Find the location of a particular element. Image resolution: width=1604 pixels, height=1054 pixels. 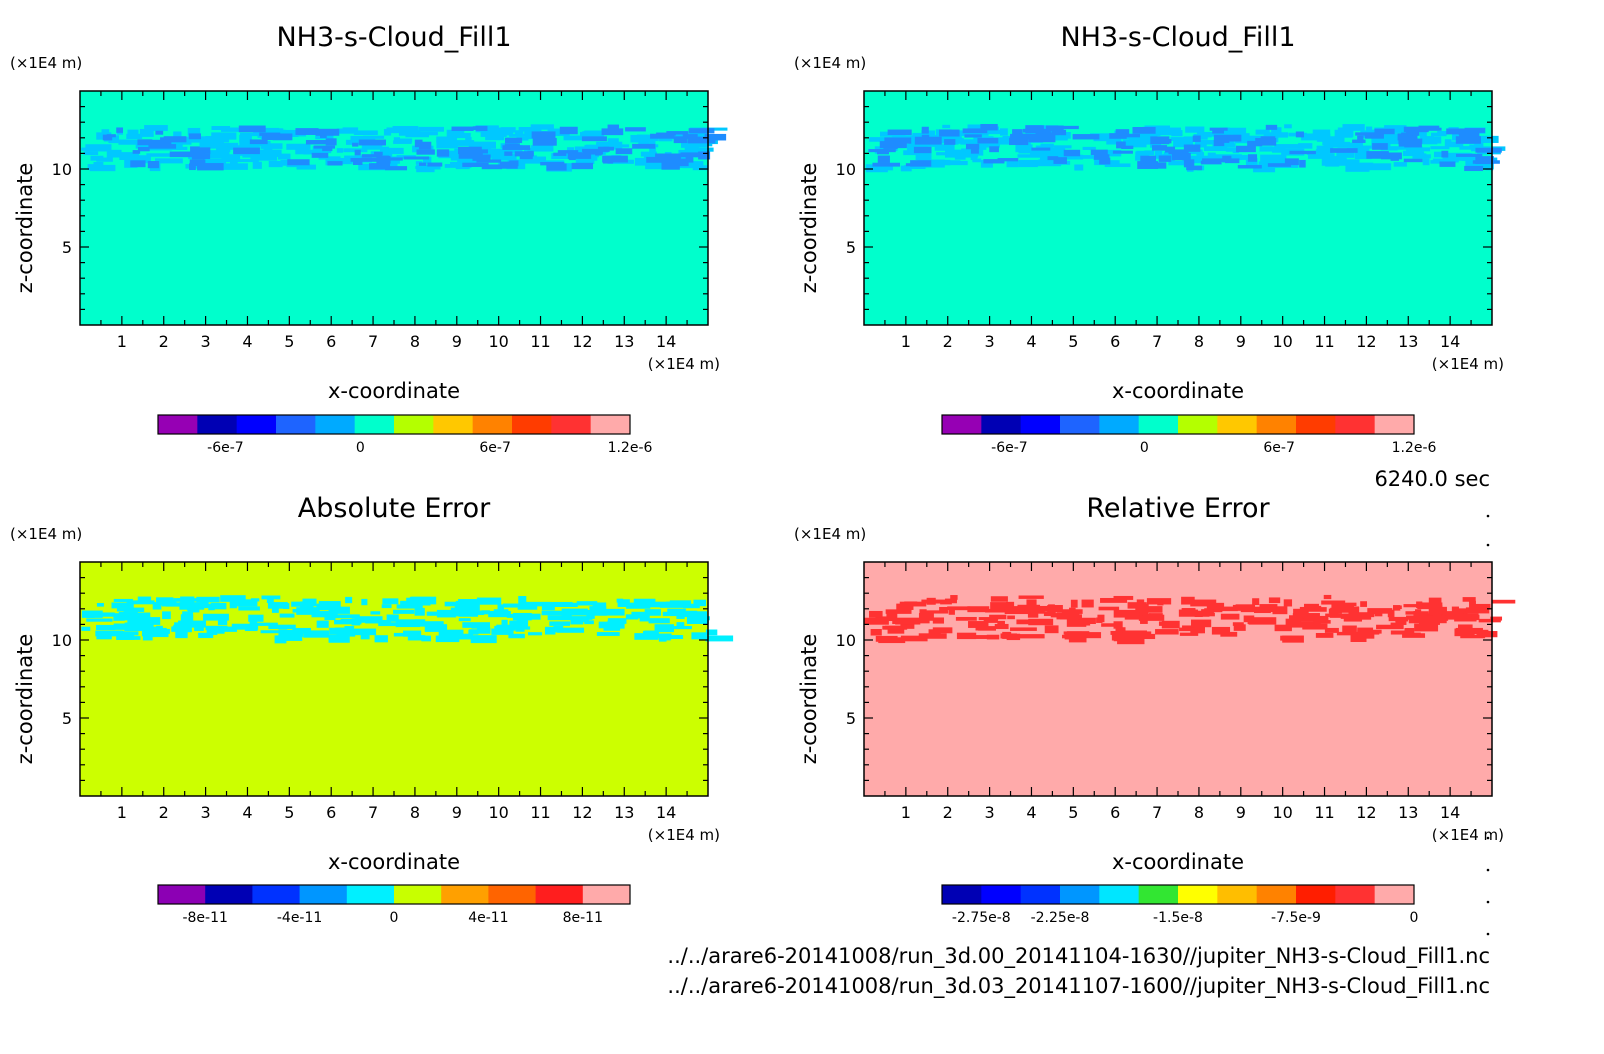

x-tick-label: 14 is located at coordinates (666, 812).